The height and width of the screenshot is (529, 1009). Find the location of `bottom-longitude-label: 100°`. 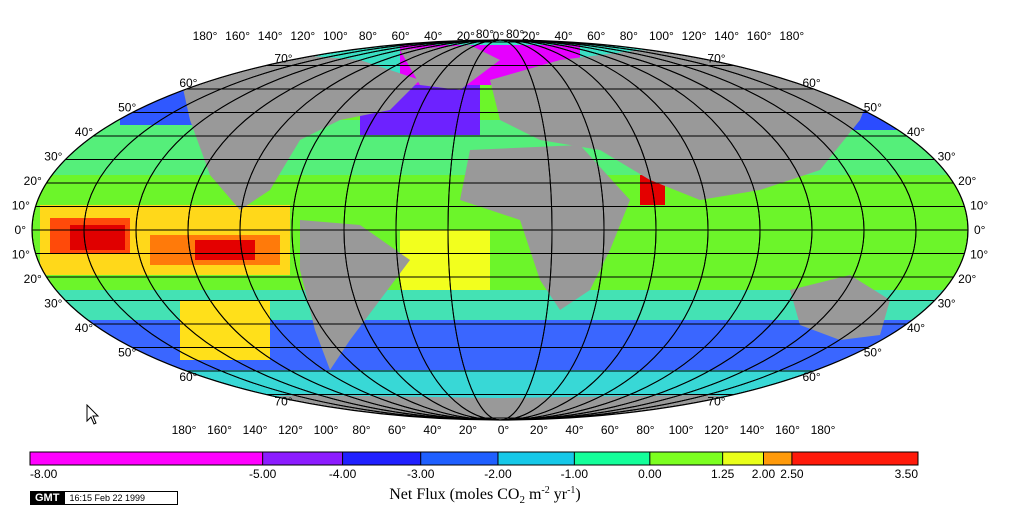

bottom-longitude-label: 100° is located at coordinates (681, 430).